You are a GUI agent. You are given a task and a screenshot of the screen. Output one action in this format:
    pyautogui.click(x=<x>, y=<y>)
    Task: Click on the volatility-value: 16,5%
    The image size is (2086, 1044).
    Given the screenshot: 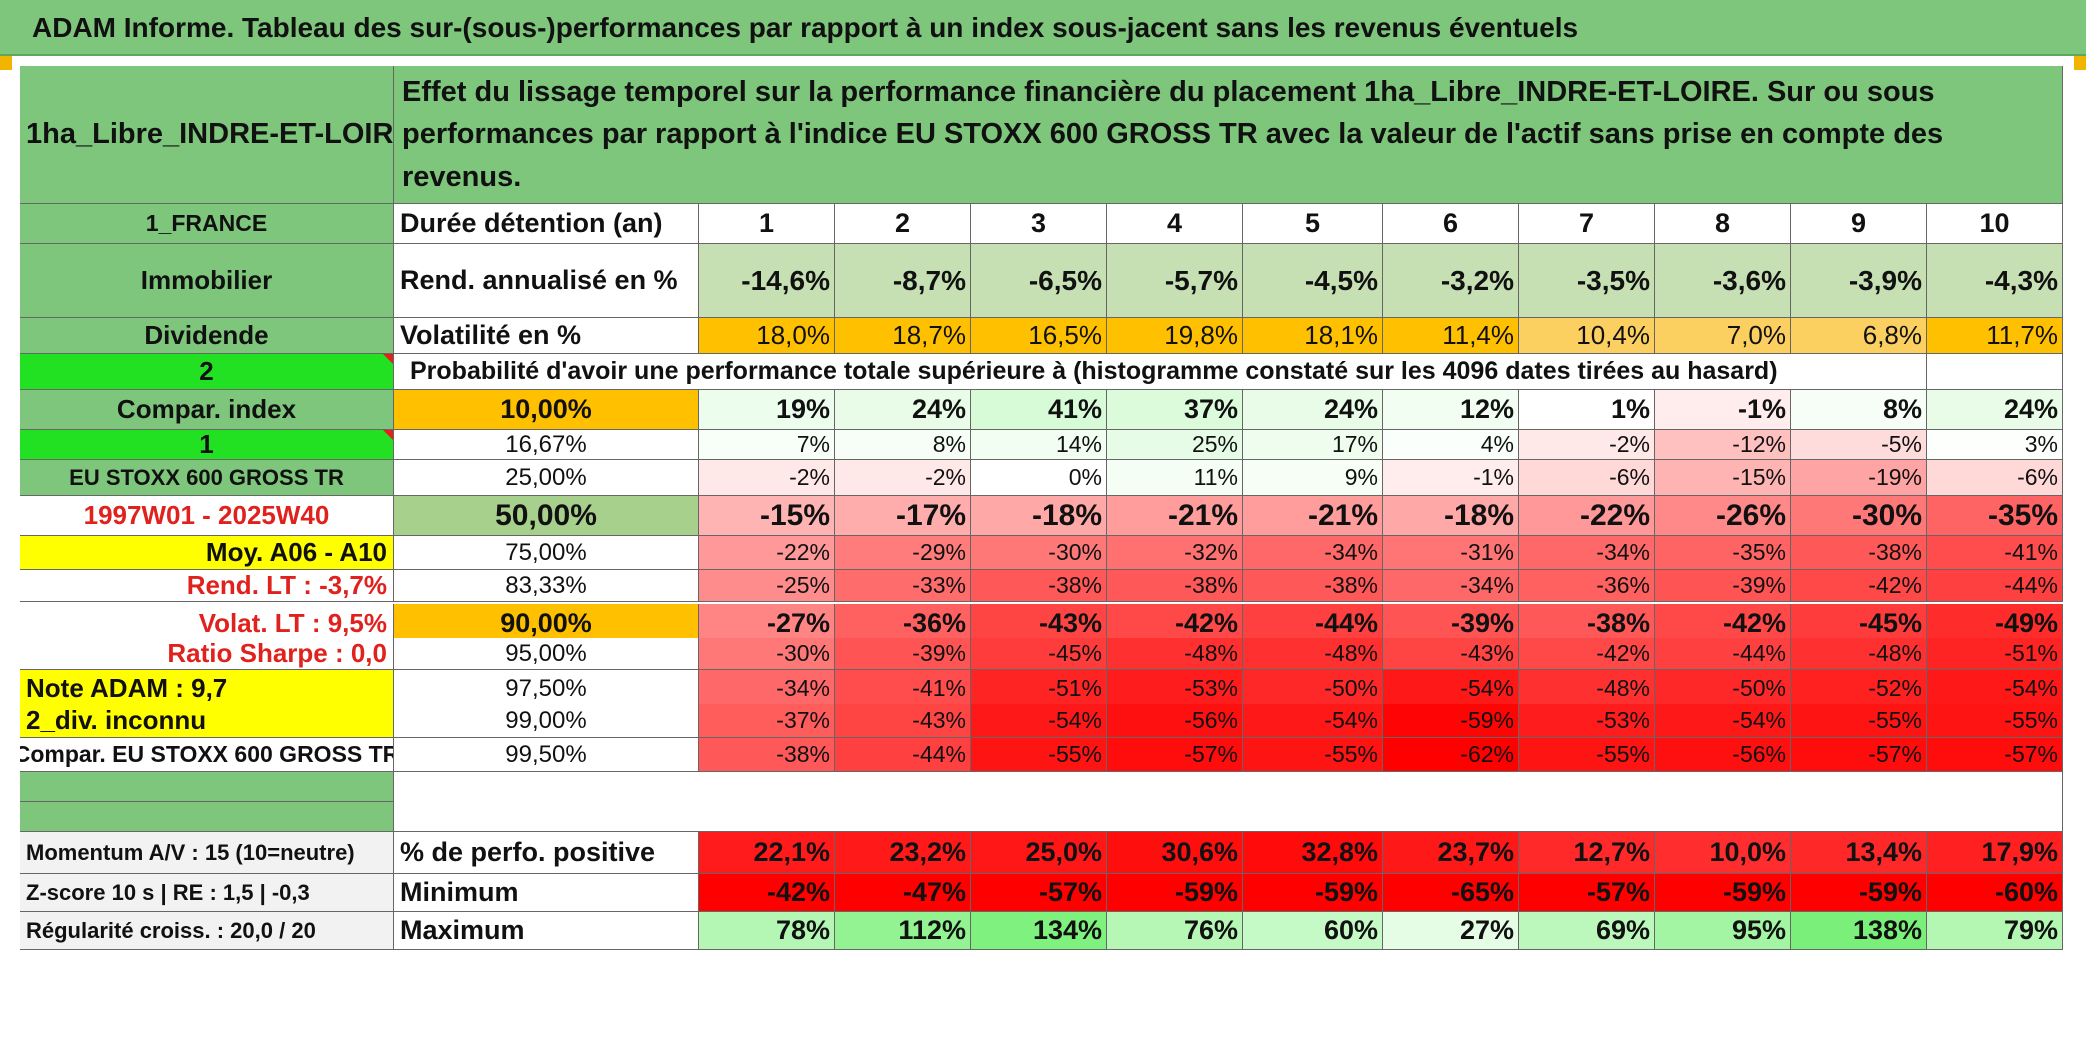 What is the action you would take?
    pyautogui.click(x=1039, y=336)
    